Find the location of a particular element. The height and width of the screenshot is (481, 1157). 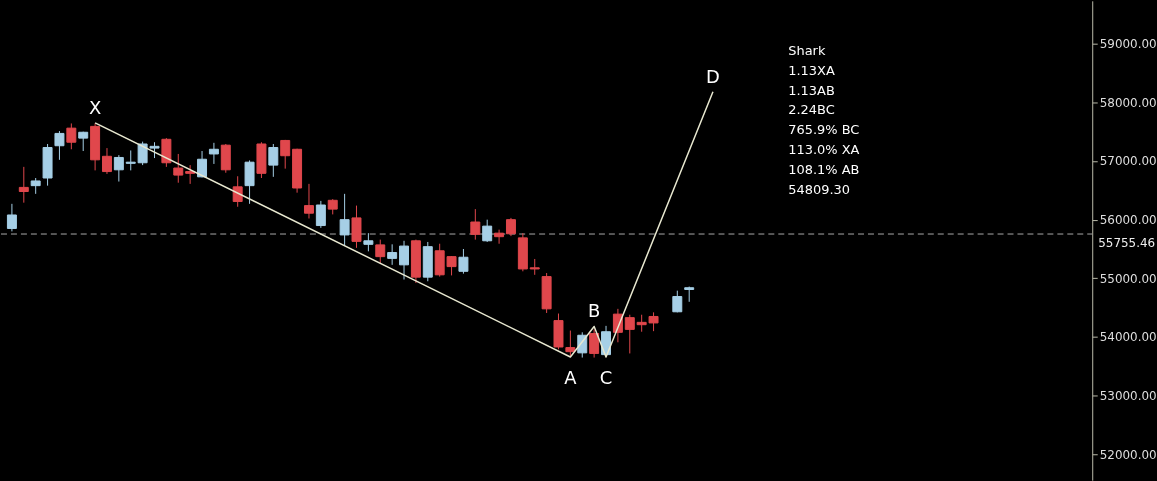

y-tick-label: 58000.00 is located at coordinates (1128, 102).